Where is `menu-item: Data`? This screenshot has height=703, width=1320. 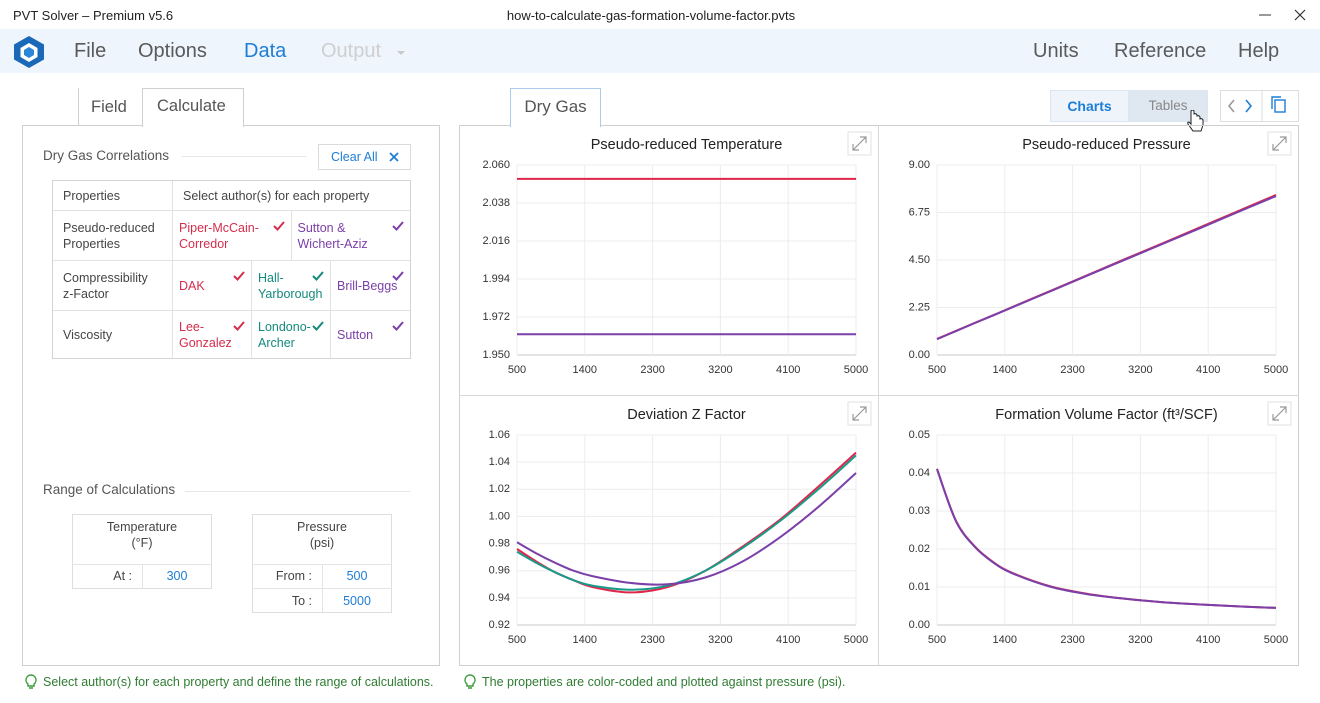 menu-item: Data is located at coordinates (265, 51).